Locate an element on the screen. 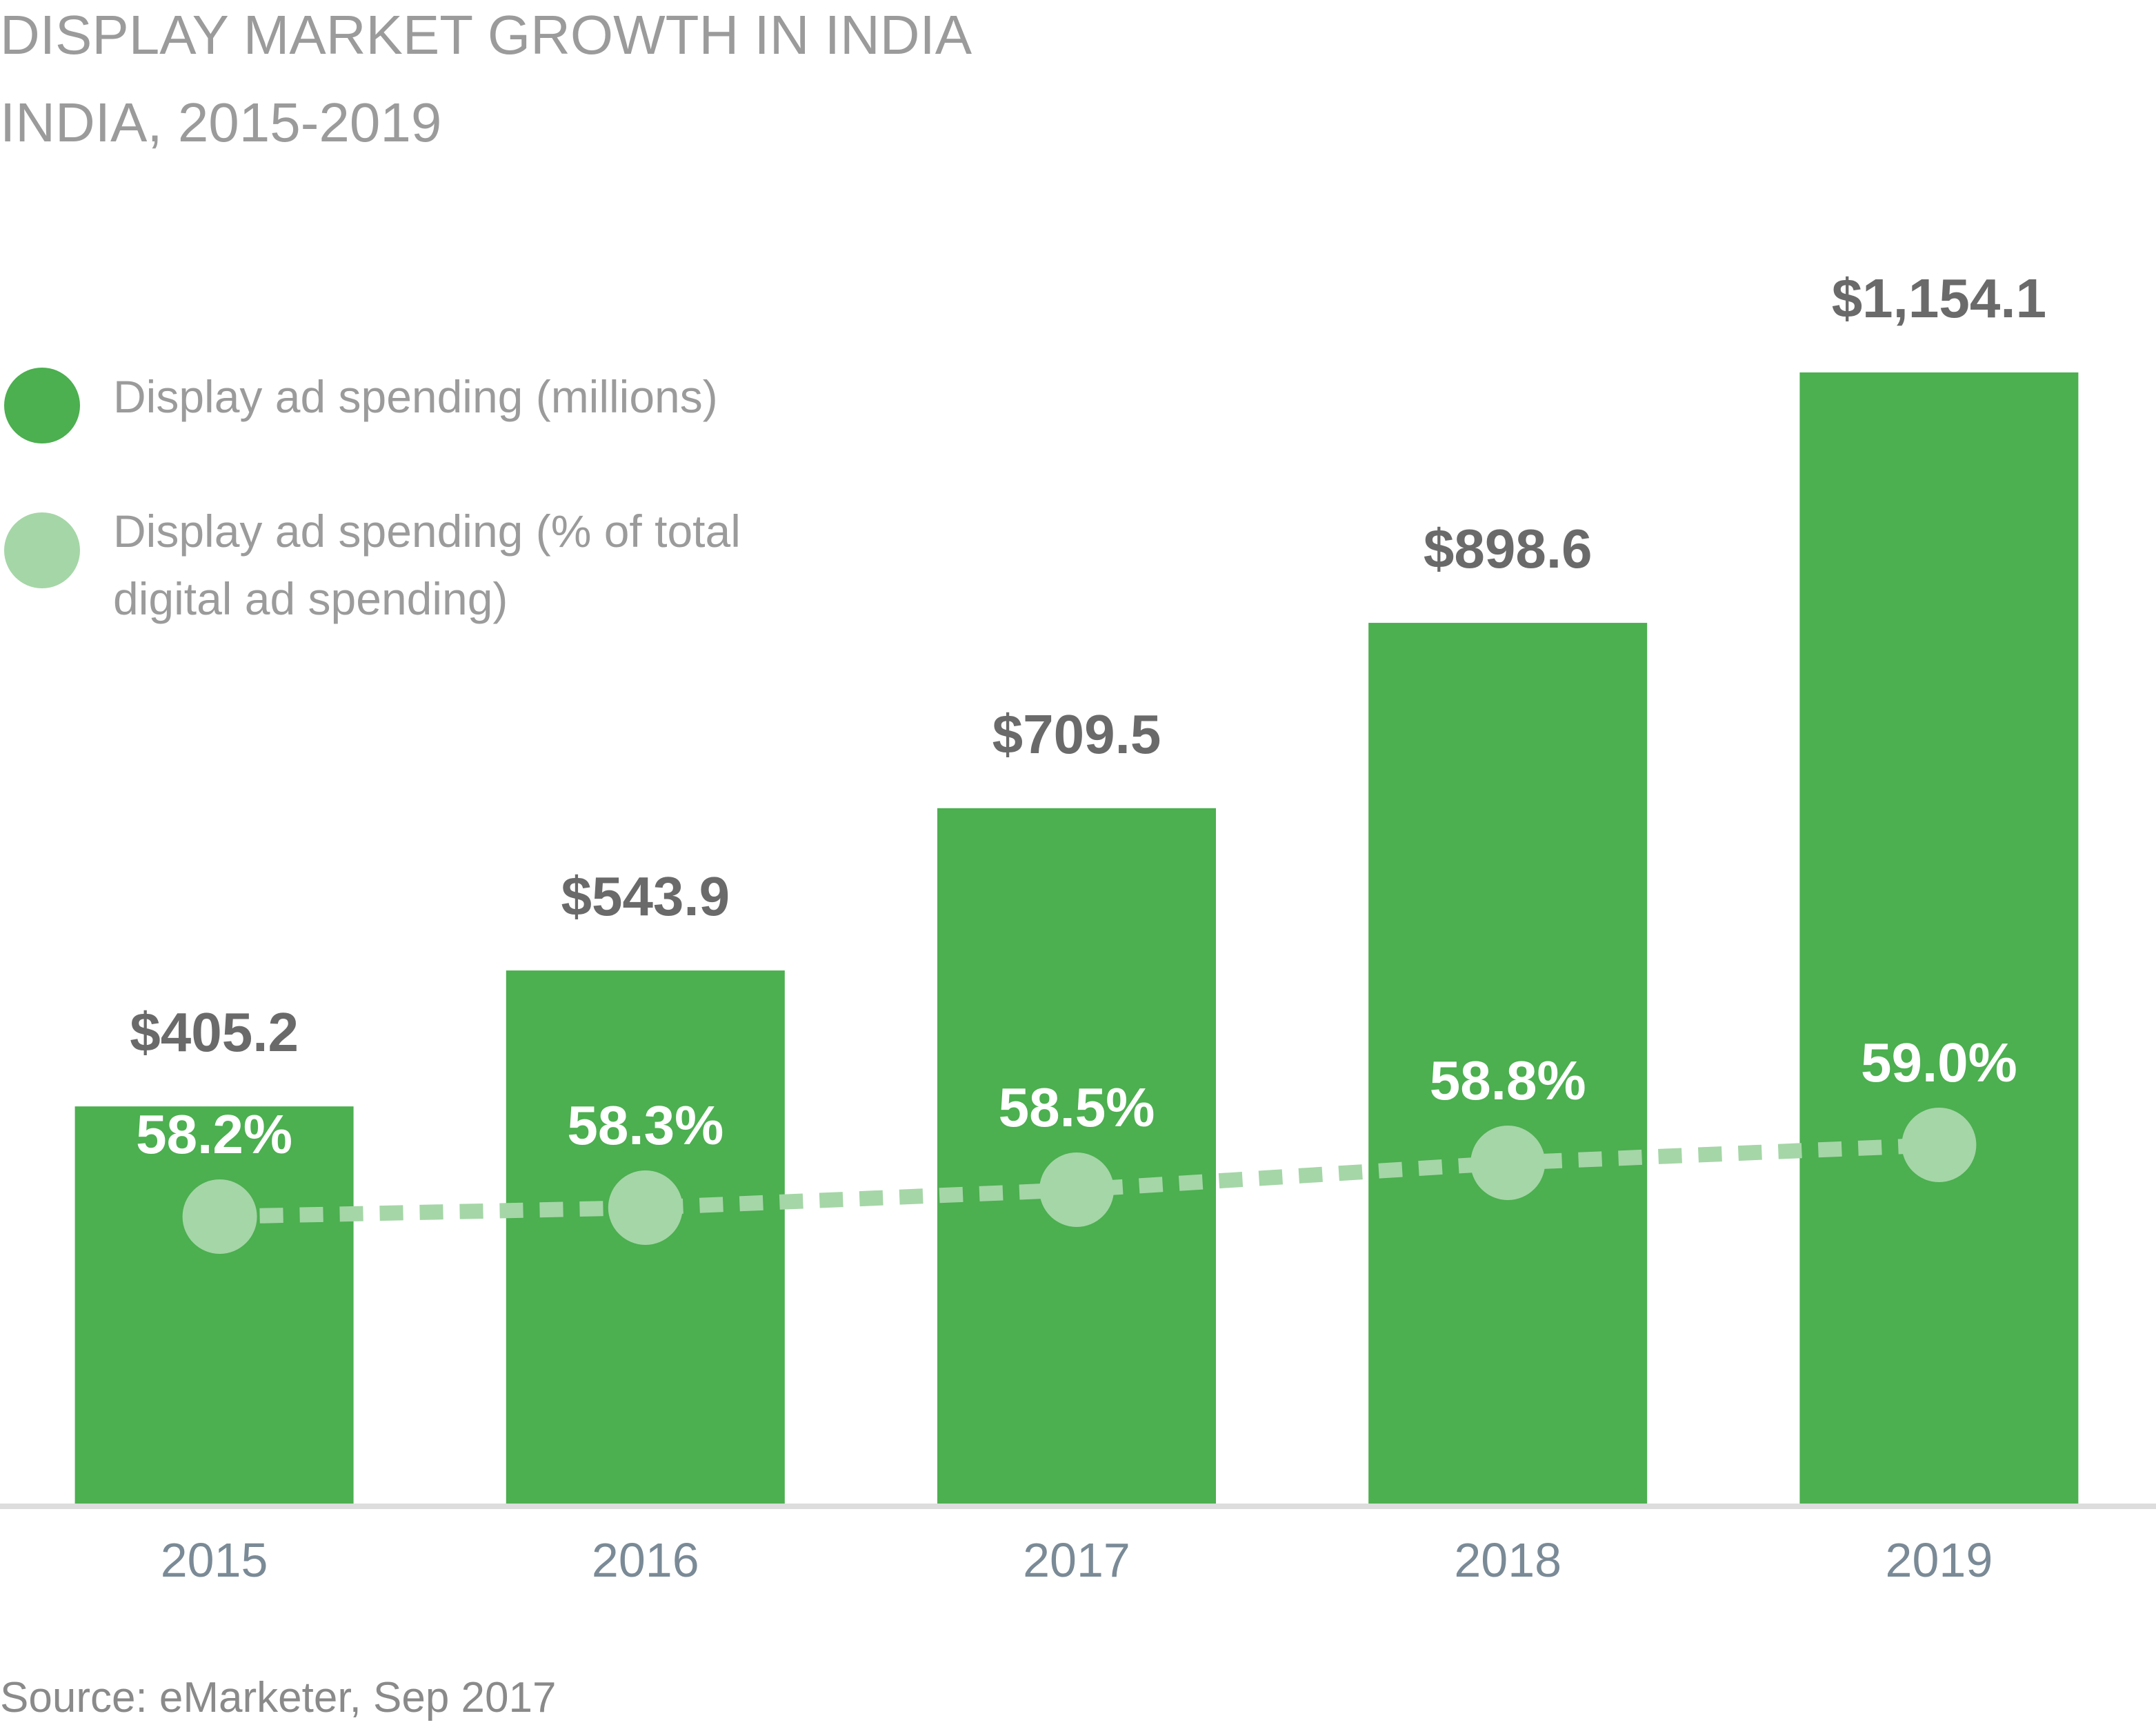 The width and height of the screenshot is (2156, 1727). bar-2019 is located at coordinates (1939, 938).